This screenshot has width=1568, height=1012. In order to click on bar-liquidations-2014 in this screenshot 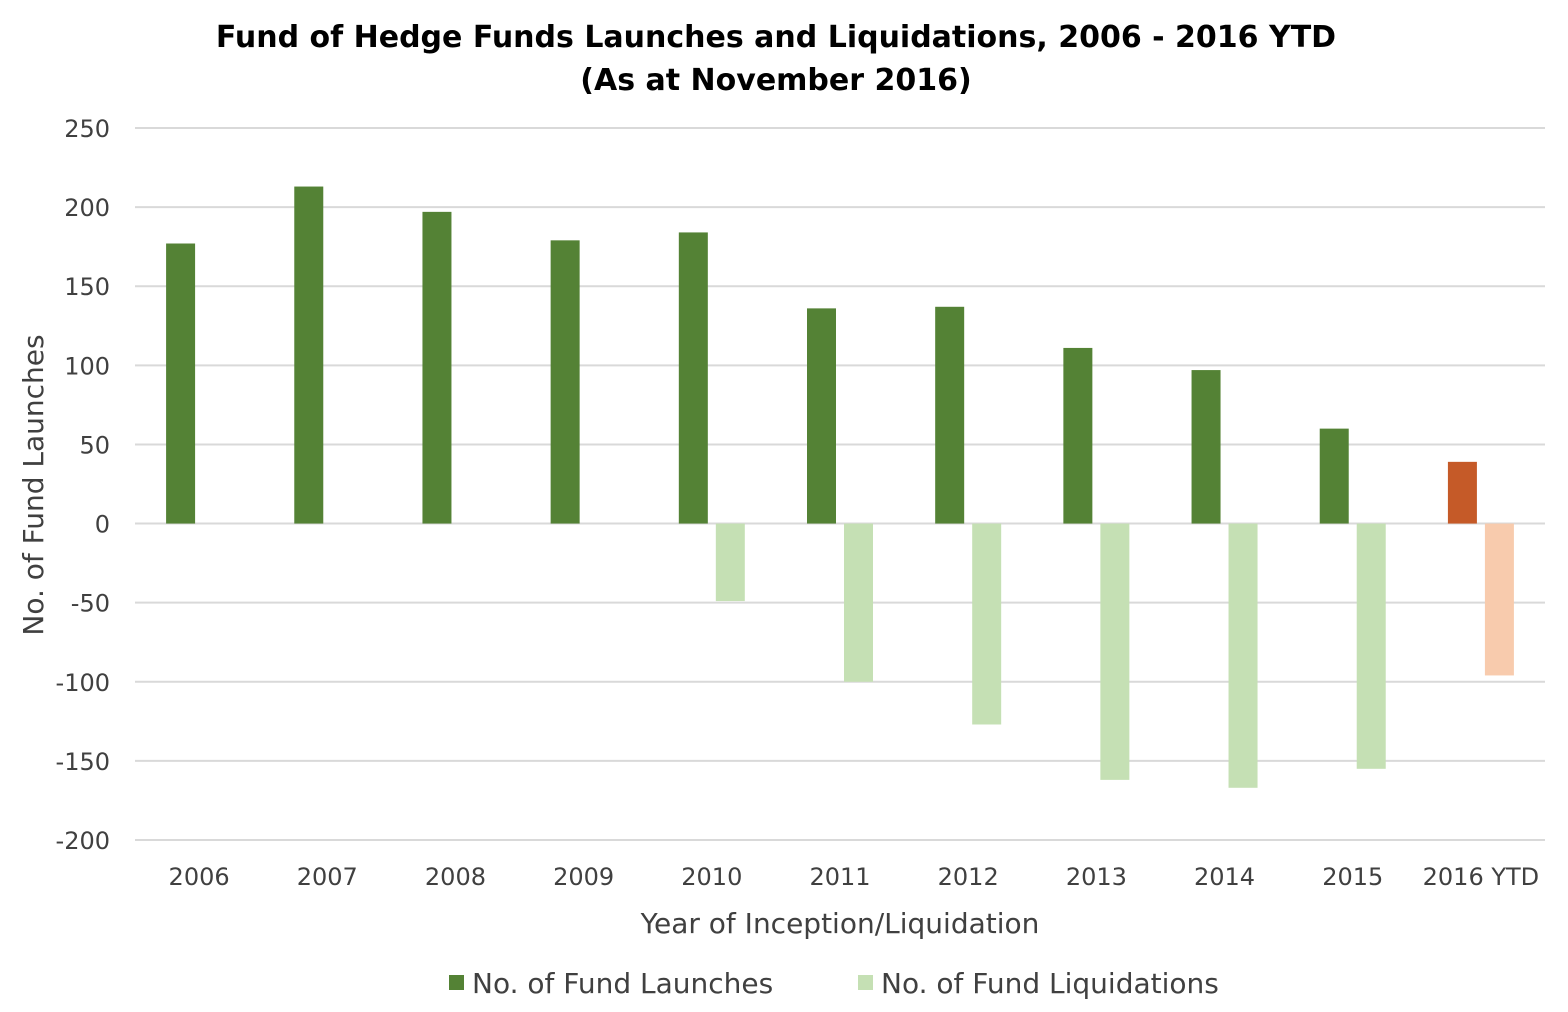, I will do `click(1243, 655)`.